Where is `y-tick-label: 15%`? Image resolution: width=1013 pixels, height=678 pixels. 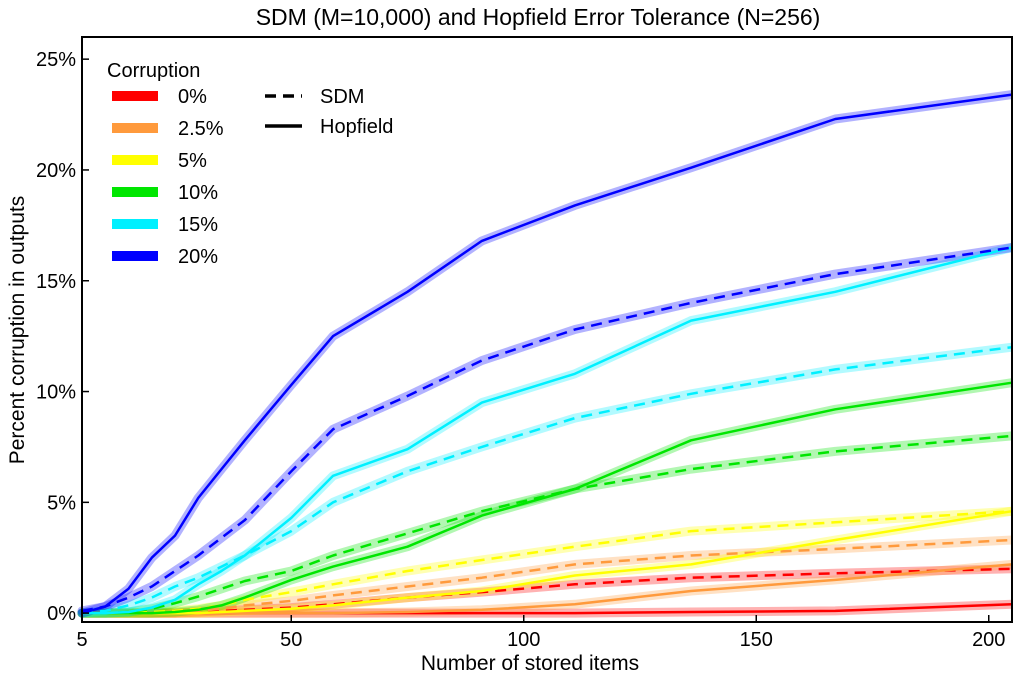
y-tick-label: 15% is located at coordinates (56, 282).